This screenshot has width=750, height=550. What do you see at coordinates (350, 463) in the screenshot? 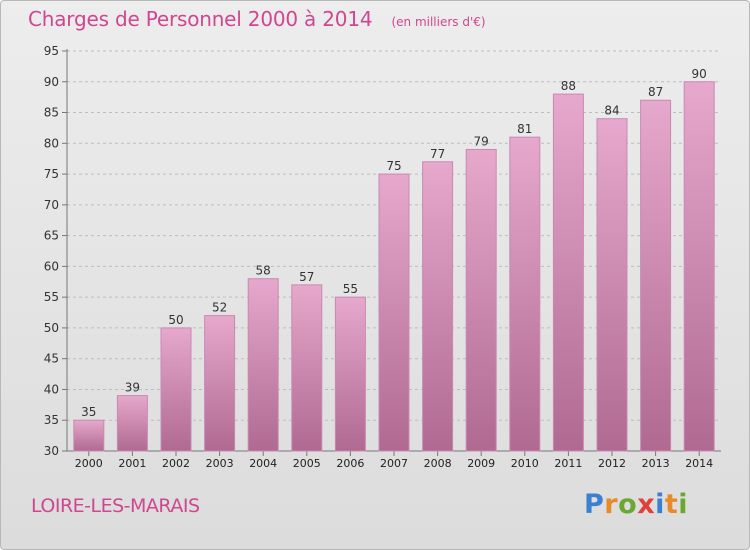
I see `x-tick-label: 2006` at bounding box center [350, 463].